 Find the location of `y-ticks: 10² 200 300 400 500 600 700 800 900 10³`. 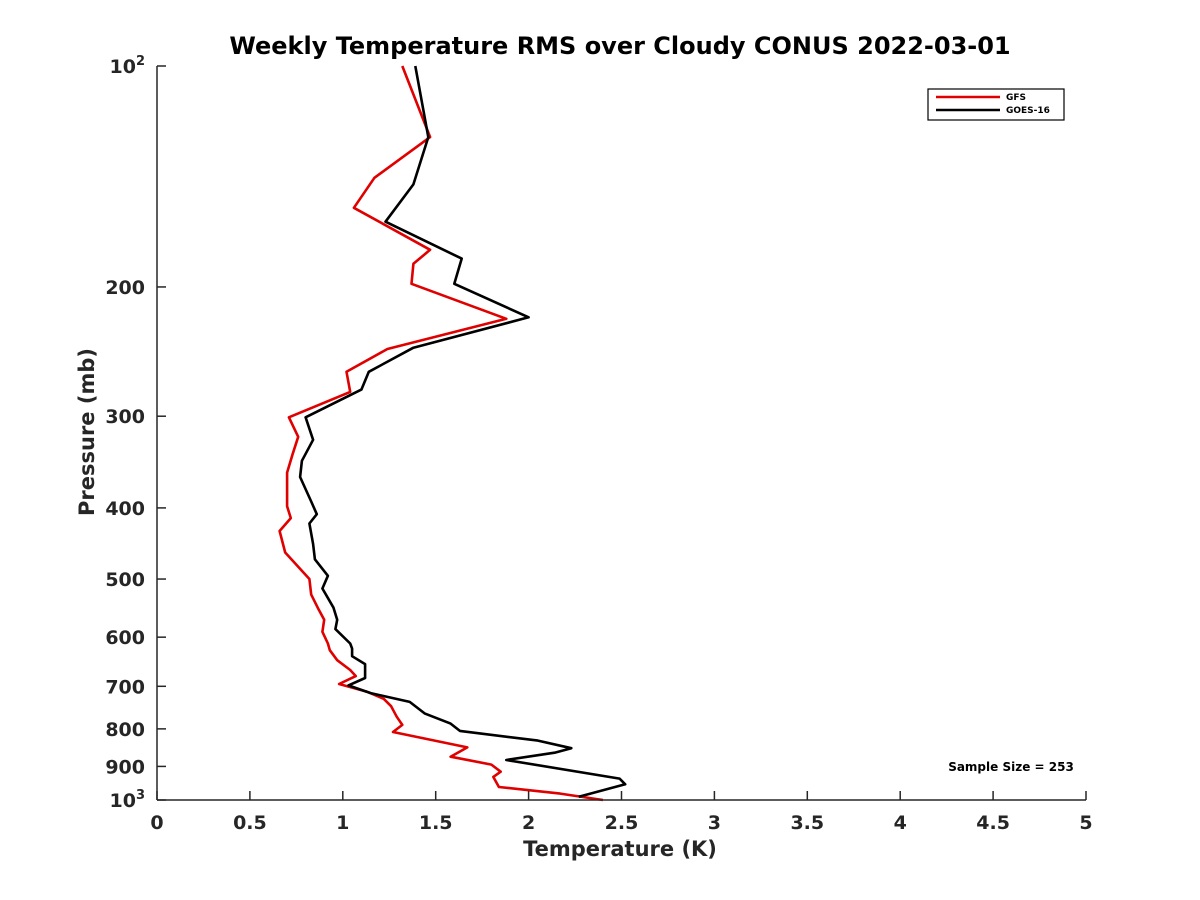

y-ticks: 10² 200 300 400 500 600 700 800 900 10³ is located at coordinates (135, 433).